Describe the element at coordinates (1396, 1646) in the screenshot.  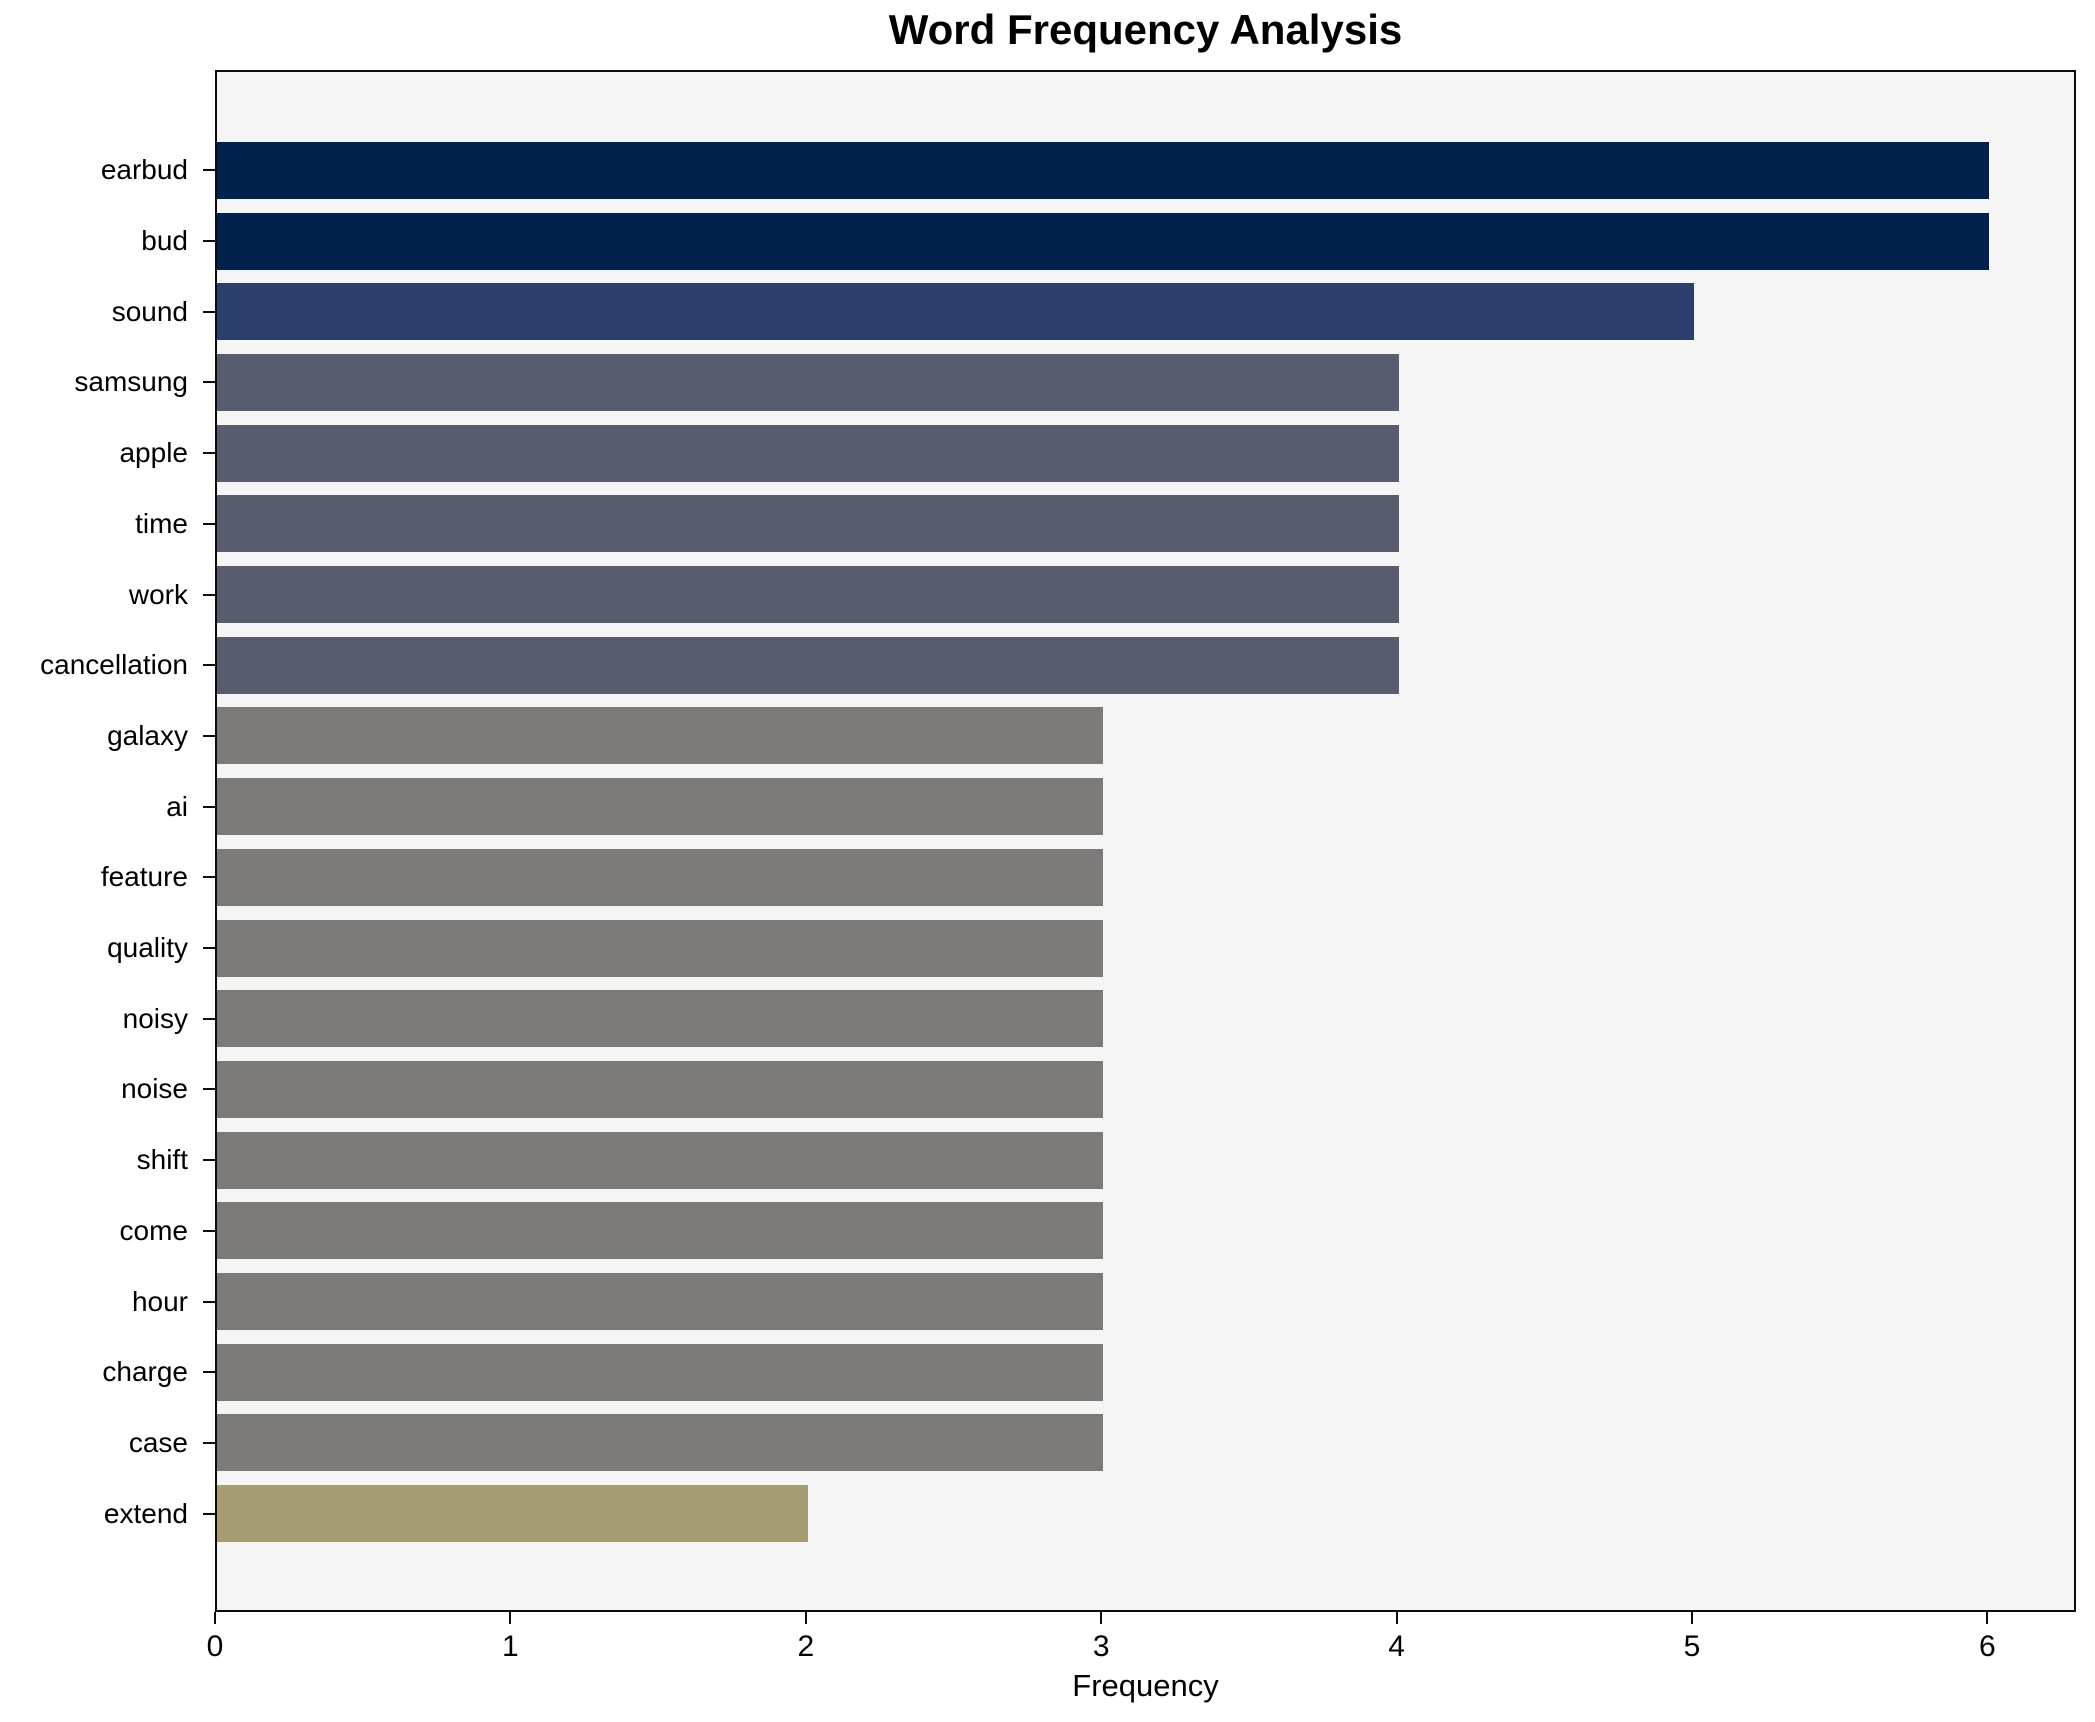
I see `x-tick-label-4: 4` at that location.